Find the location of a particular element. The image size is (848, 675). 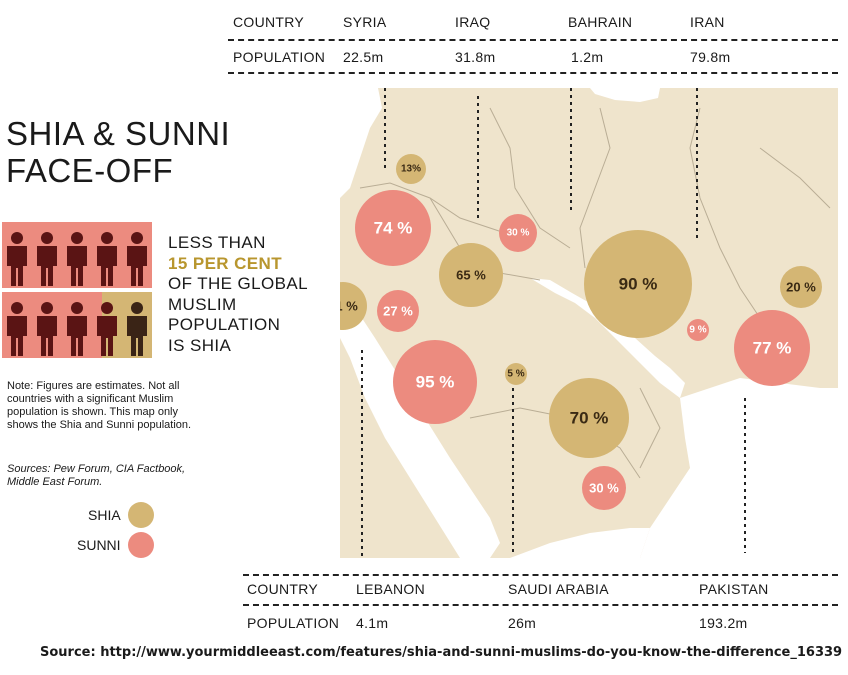

bubble-label: 70 % is located at coordinates (589, 418).